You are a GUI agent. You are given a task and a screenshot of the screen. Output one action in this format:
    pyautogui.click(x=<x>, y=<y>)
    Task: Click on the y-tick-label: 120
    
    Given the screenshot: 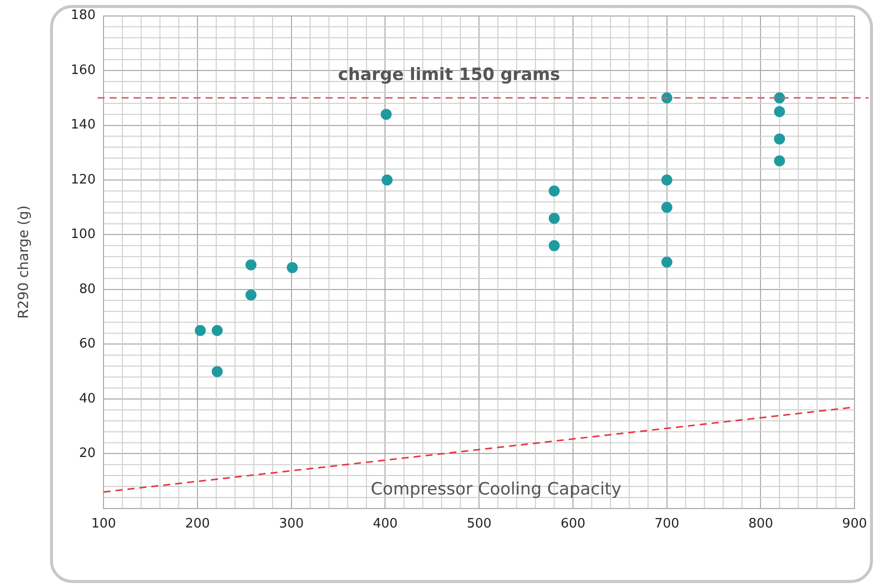 What is the action you would take?
    pyautogui.click(x=83, y=180)
    